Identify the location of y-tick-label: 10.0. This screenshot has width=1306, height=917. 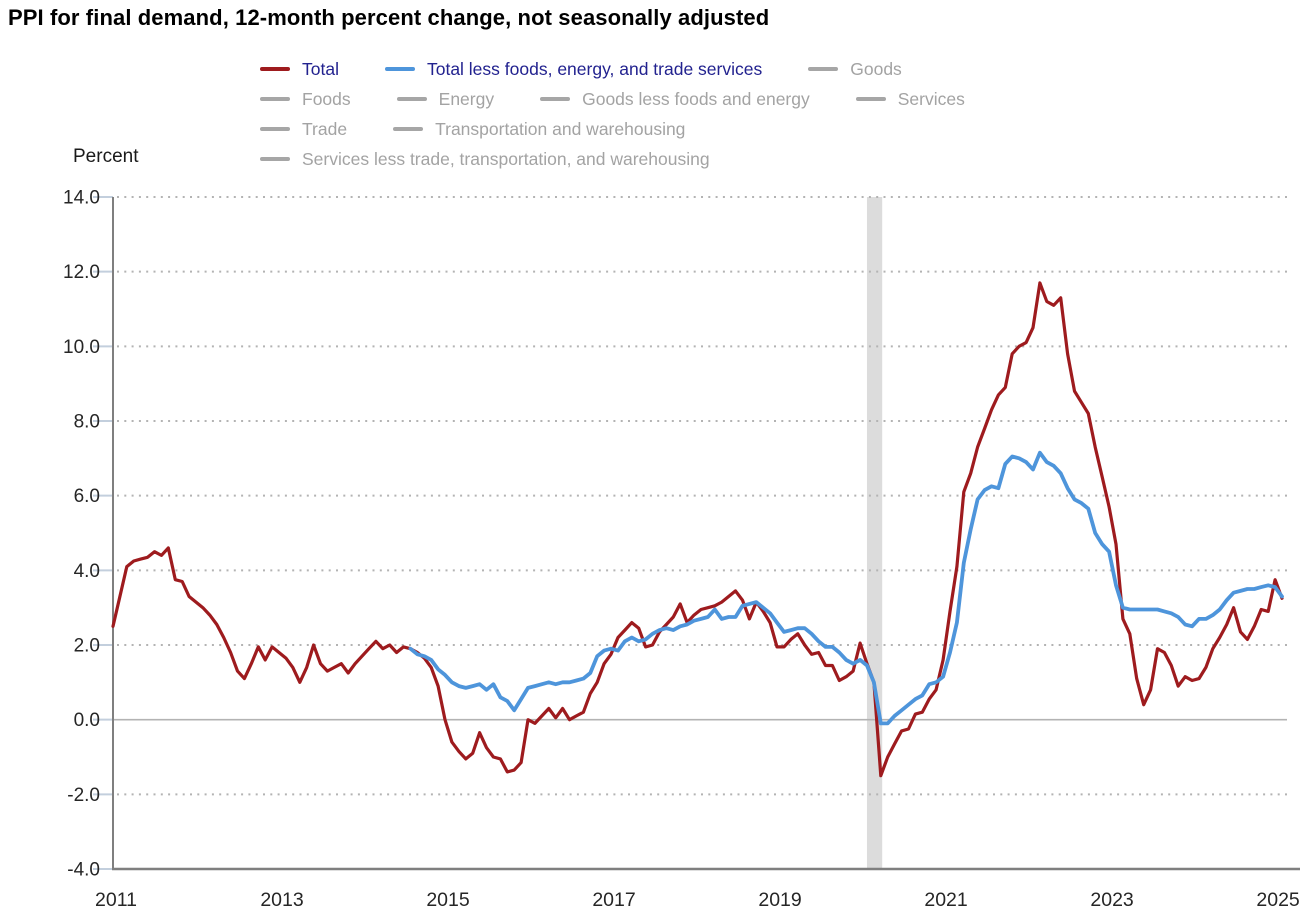
(81, 347).